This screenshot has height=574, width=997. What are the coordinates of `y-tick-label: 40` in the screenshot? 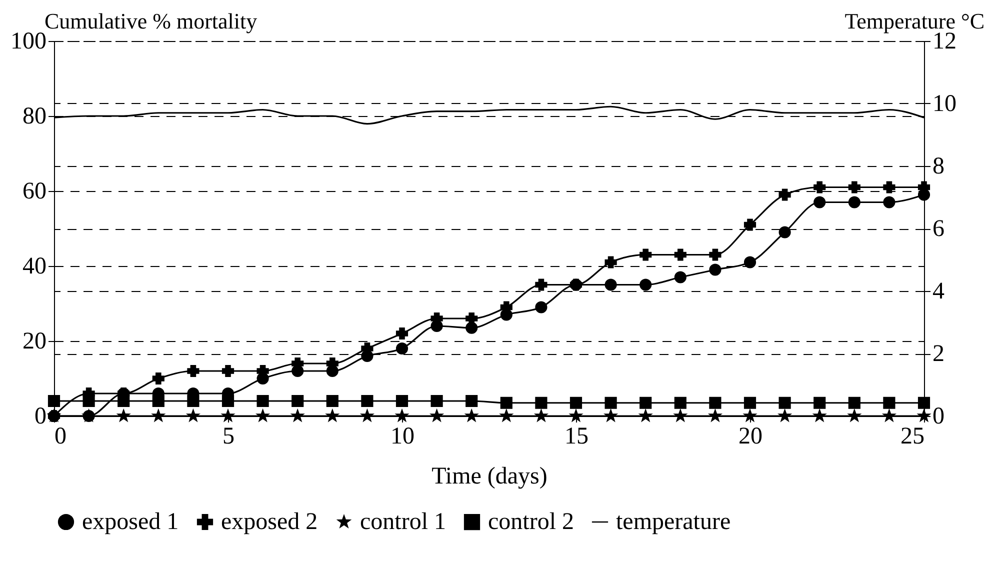 It's located at (34, 267).